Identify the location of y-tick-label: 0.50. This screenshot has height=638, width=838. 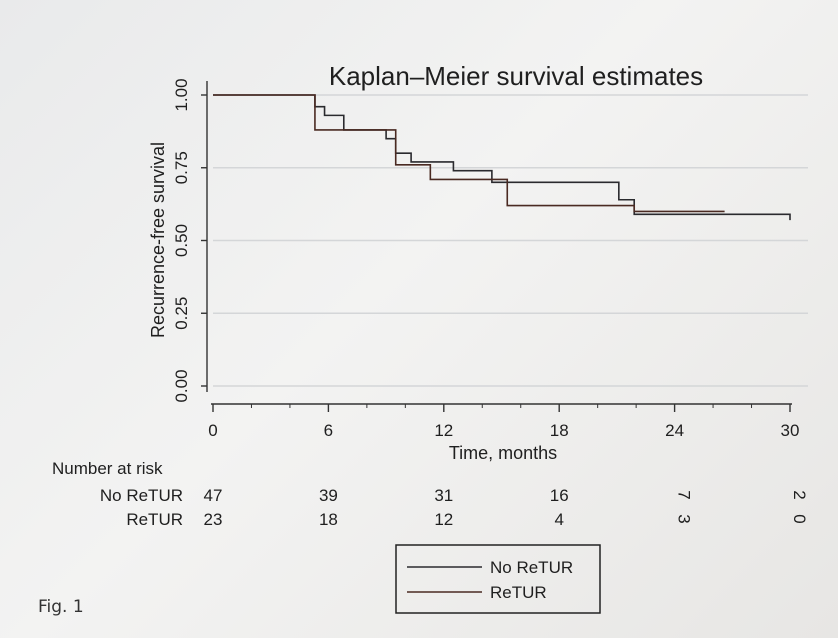
(181, 240).